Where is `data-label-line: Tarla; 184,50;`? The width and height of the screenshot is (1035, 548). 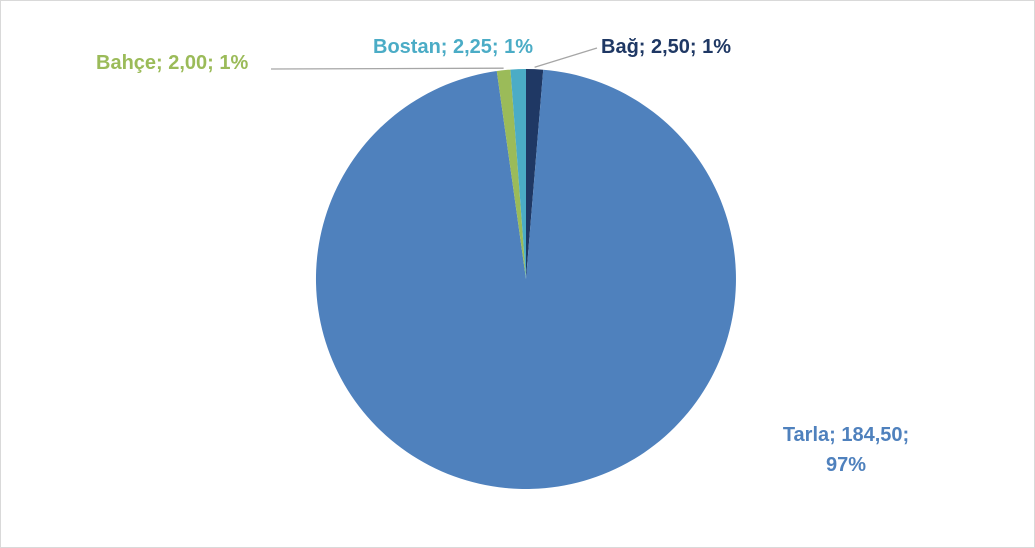 data-label-line: Tarla; 184,50; is located at coordinates (846, 435).